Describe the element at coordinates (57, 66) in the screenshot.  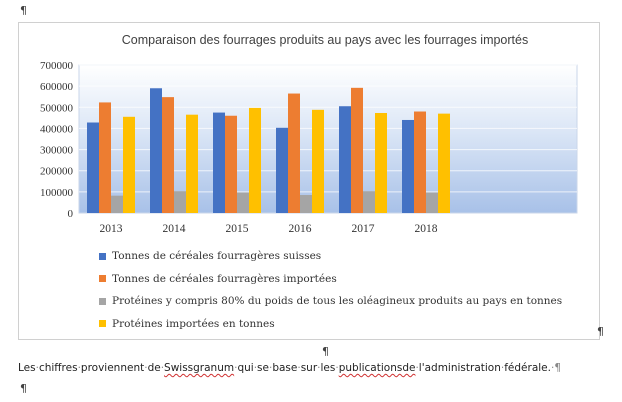
I see `y-tick-label: 700000` at that location.